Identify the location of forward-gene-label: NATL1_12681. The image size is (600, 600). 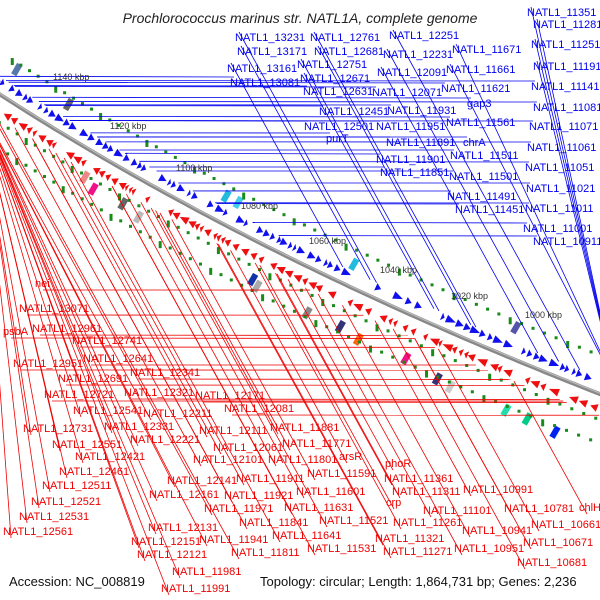
(349, 52).